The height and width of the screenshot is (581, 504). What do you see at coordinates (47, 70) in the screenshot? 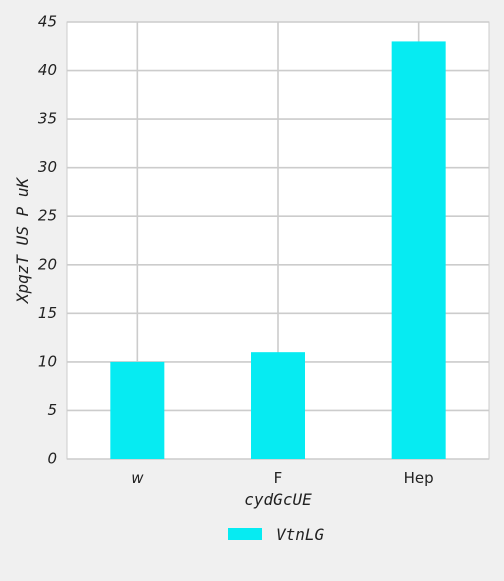
I see `y-tick-label: 40` at bounding box center [47, 70].